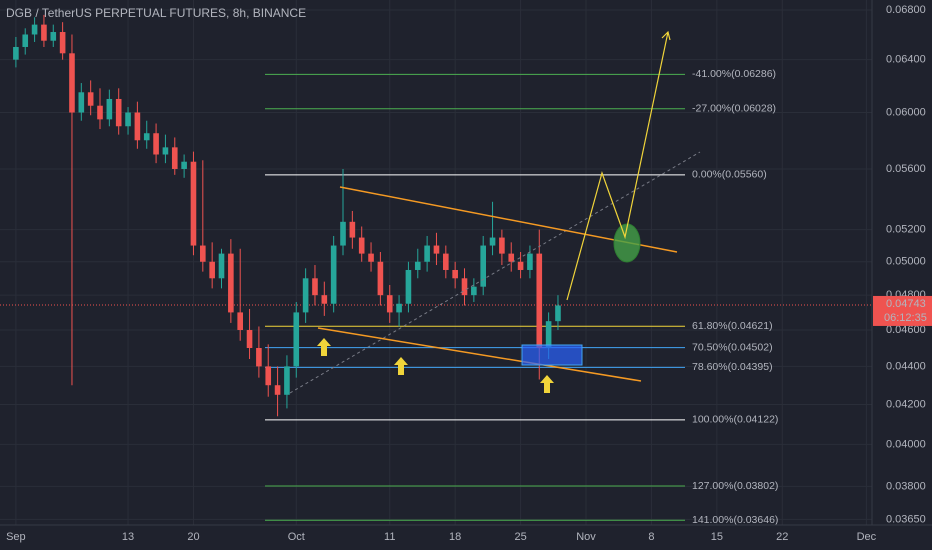  Describe the element at coordinates (455, 537) in the screenshot. I see `x-tick-label: 18` at that location.